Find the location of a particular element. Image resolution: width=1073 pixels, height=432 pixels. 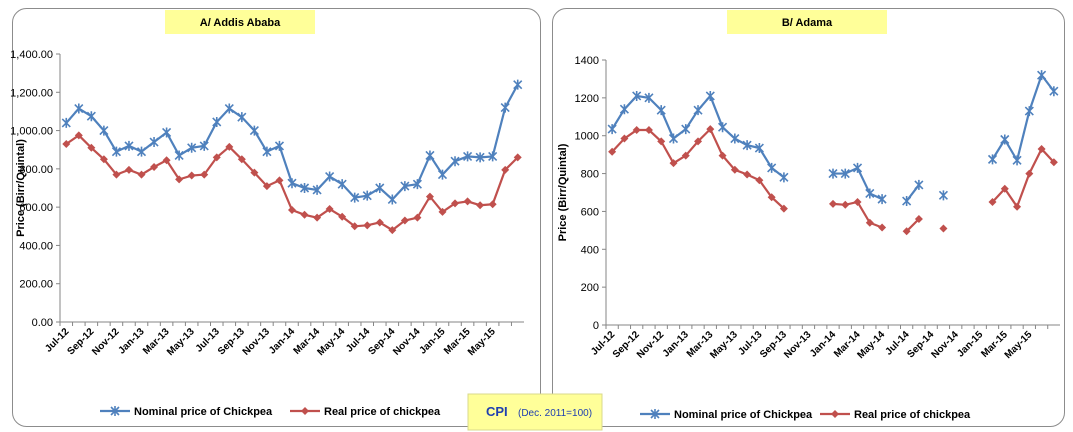

y-tick-label: 1,000.00 is located at coordinates (31, 132).